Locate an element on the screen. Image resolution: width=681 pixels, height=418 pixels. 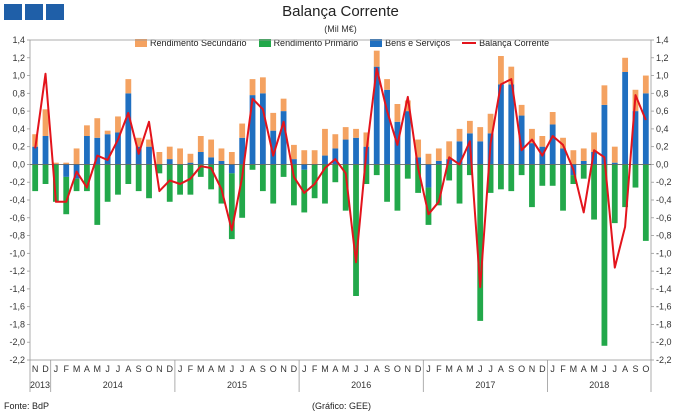
y-tick-label-right: -2,0 is located at coordinates (664, 342).